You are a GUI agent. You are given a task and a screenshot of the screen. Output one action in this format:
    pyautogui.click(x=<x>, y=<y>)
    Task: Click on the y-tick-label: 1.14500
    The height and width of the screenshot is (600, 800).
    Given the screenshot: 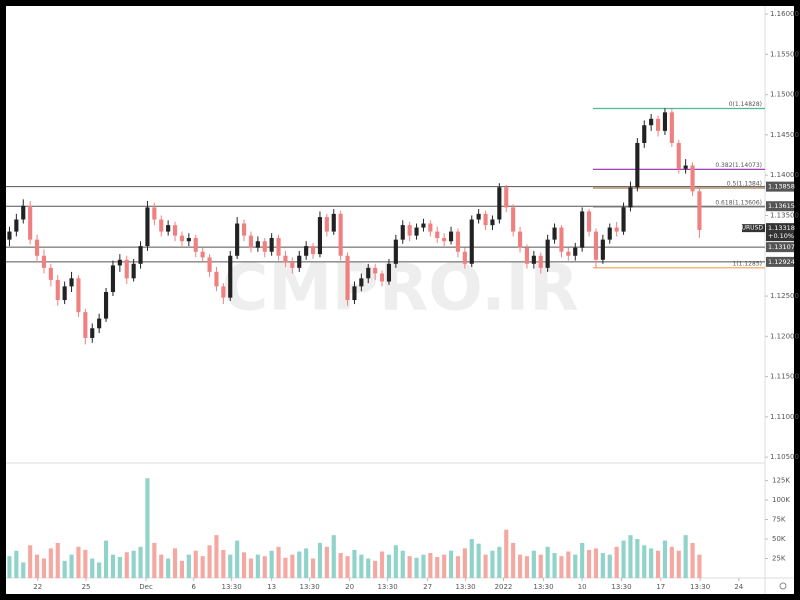 What is the action you would take?
    pyautogui.click(x=784, y=135)
    